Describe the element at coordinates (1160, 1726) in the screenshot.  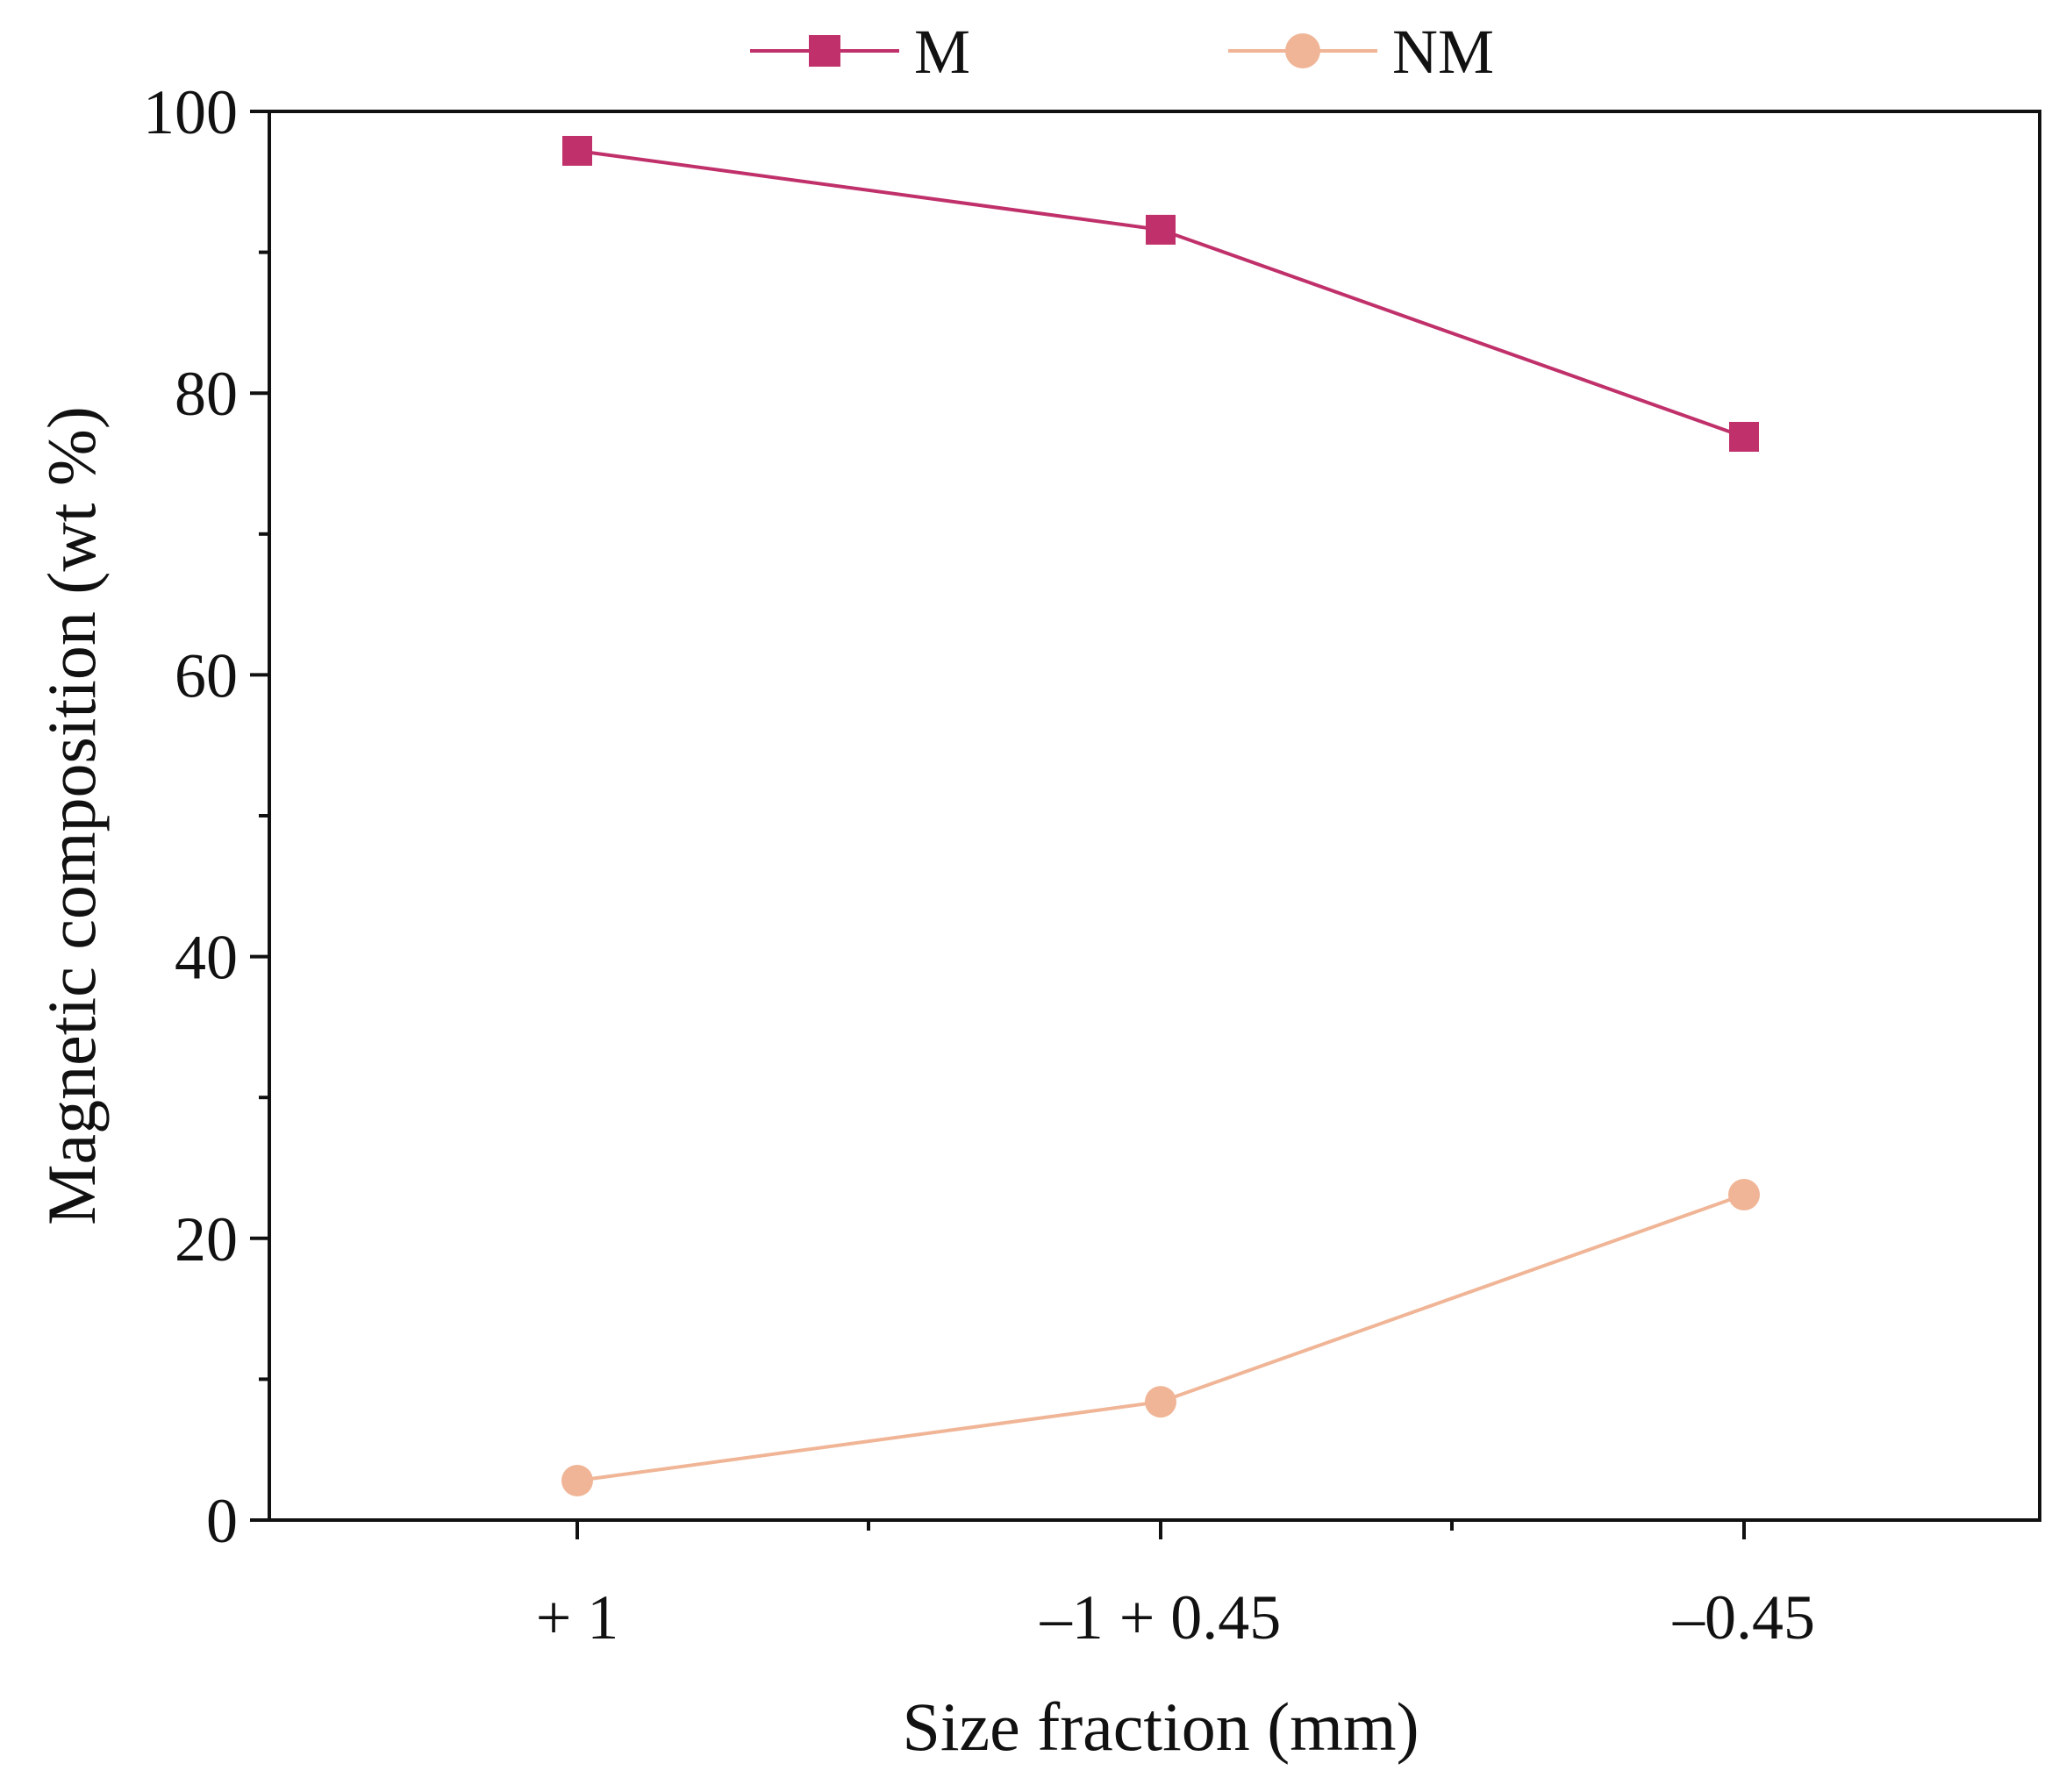
I see `x-axis-title: Size fraction (mm)` at that location.